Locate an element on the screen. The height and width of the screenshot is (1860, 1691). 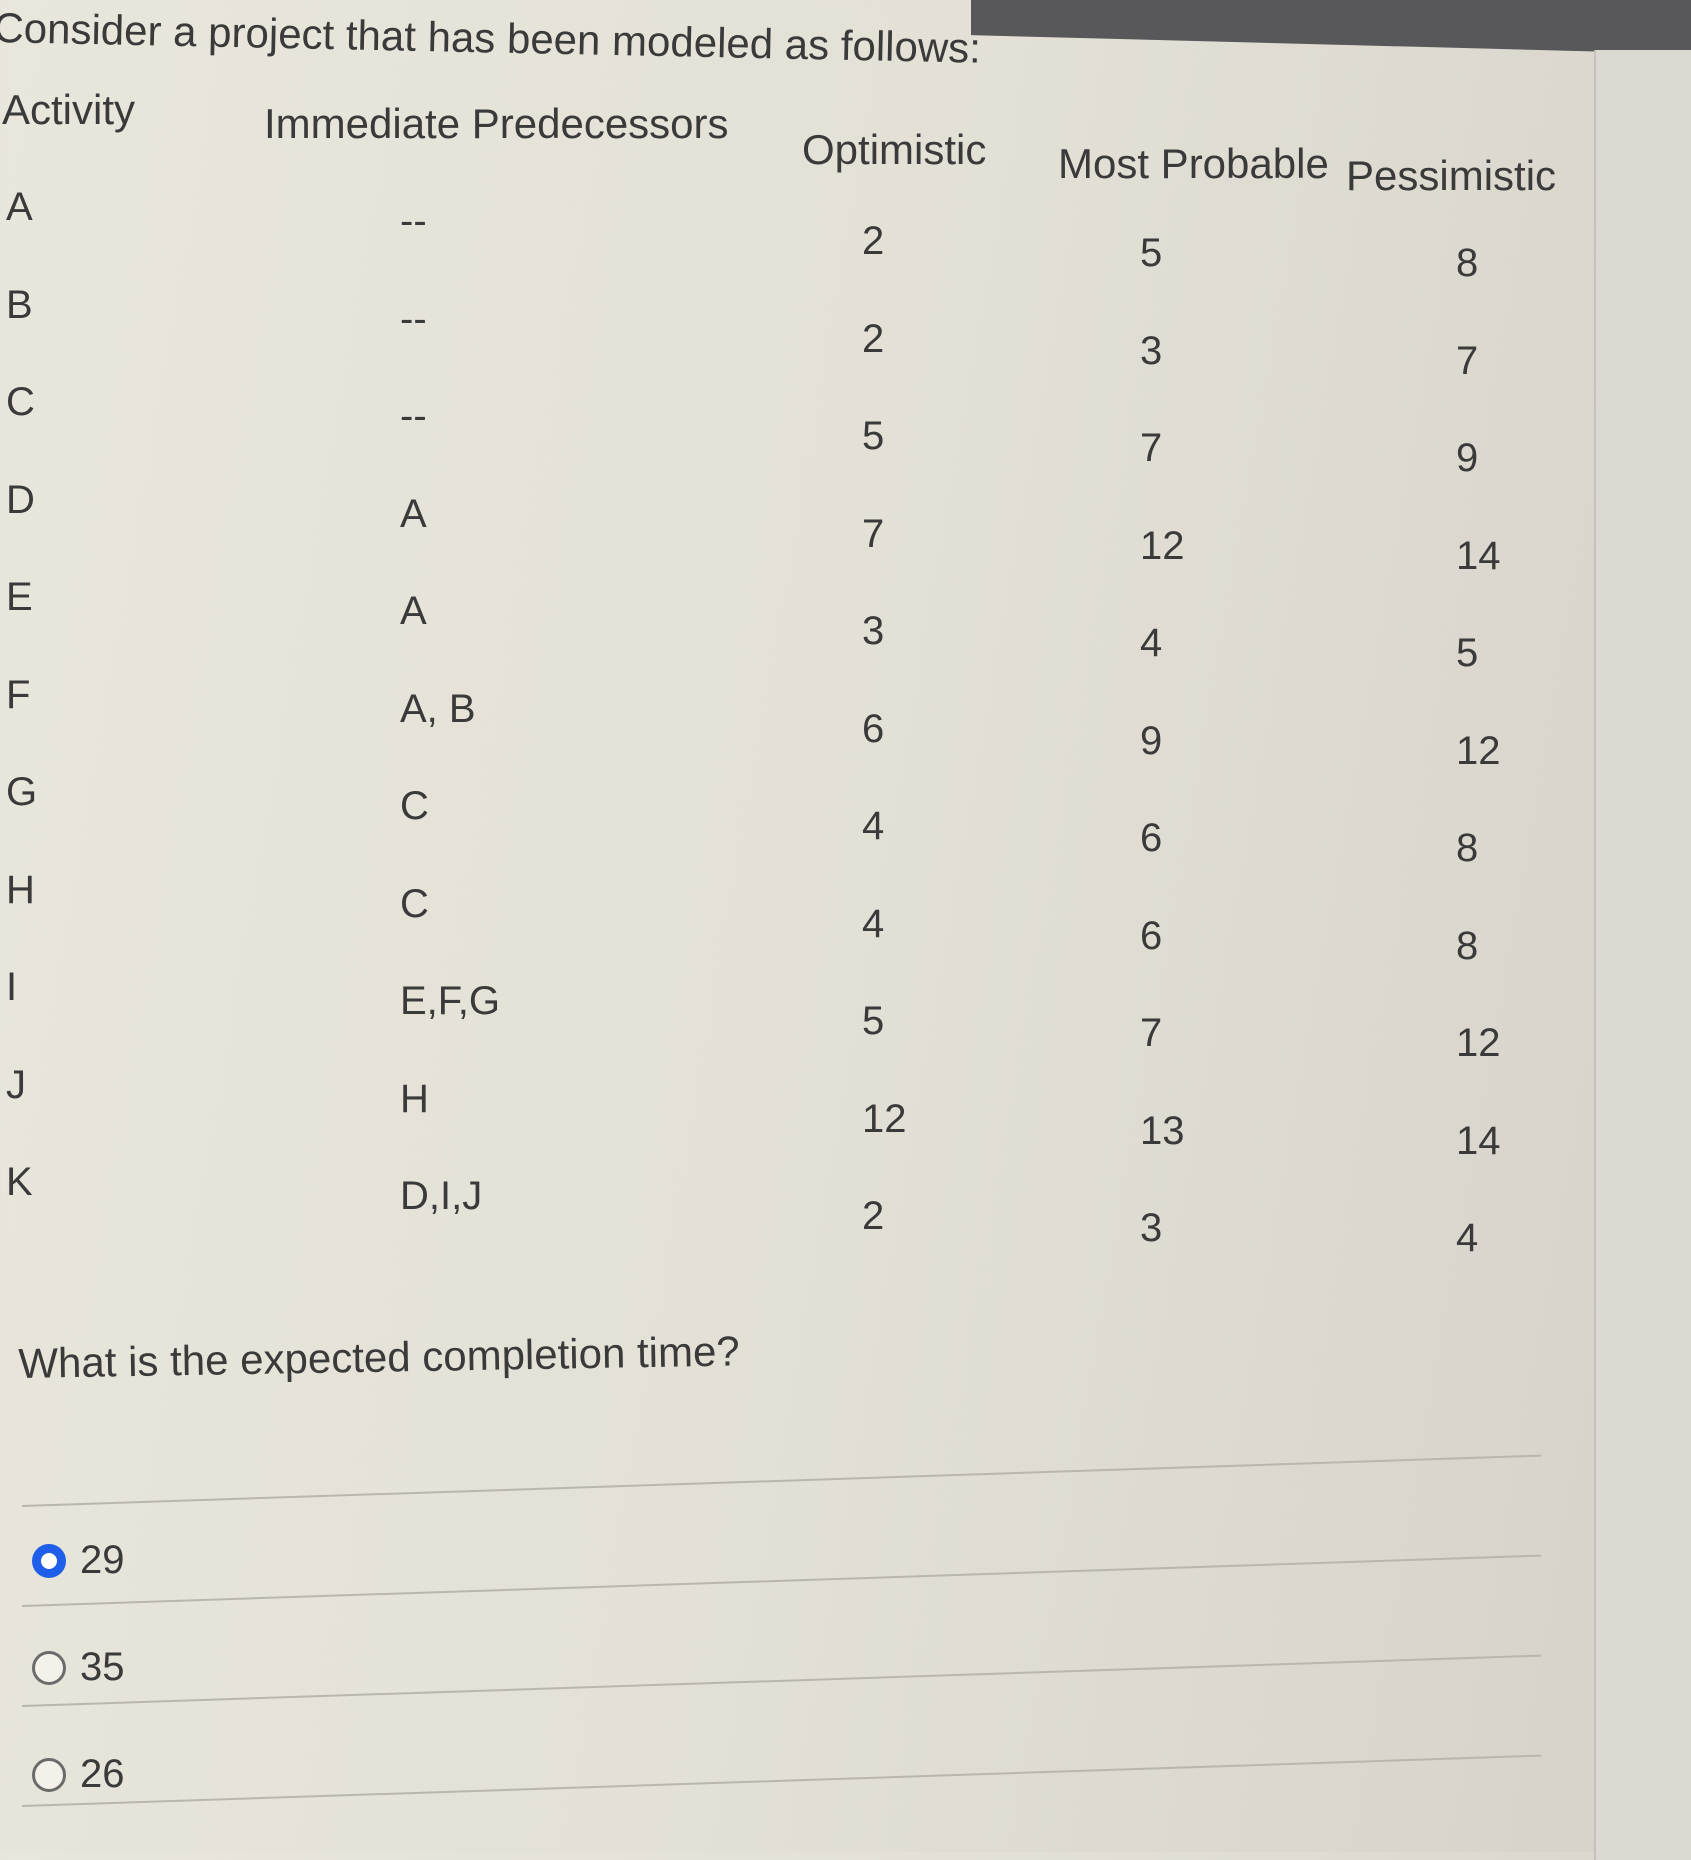
table-row: I E,F,G 5 7 12 is located at coordinates (795, 1015).